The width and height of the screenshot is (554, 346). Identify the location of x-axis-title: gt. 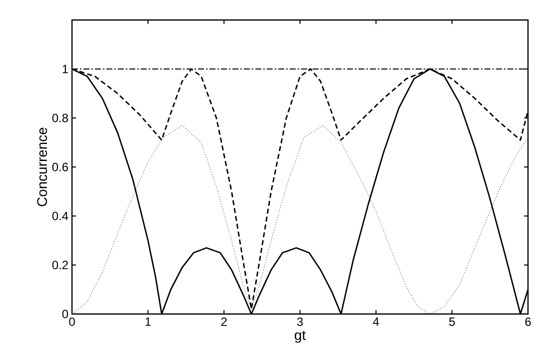
(300, 336).